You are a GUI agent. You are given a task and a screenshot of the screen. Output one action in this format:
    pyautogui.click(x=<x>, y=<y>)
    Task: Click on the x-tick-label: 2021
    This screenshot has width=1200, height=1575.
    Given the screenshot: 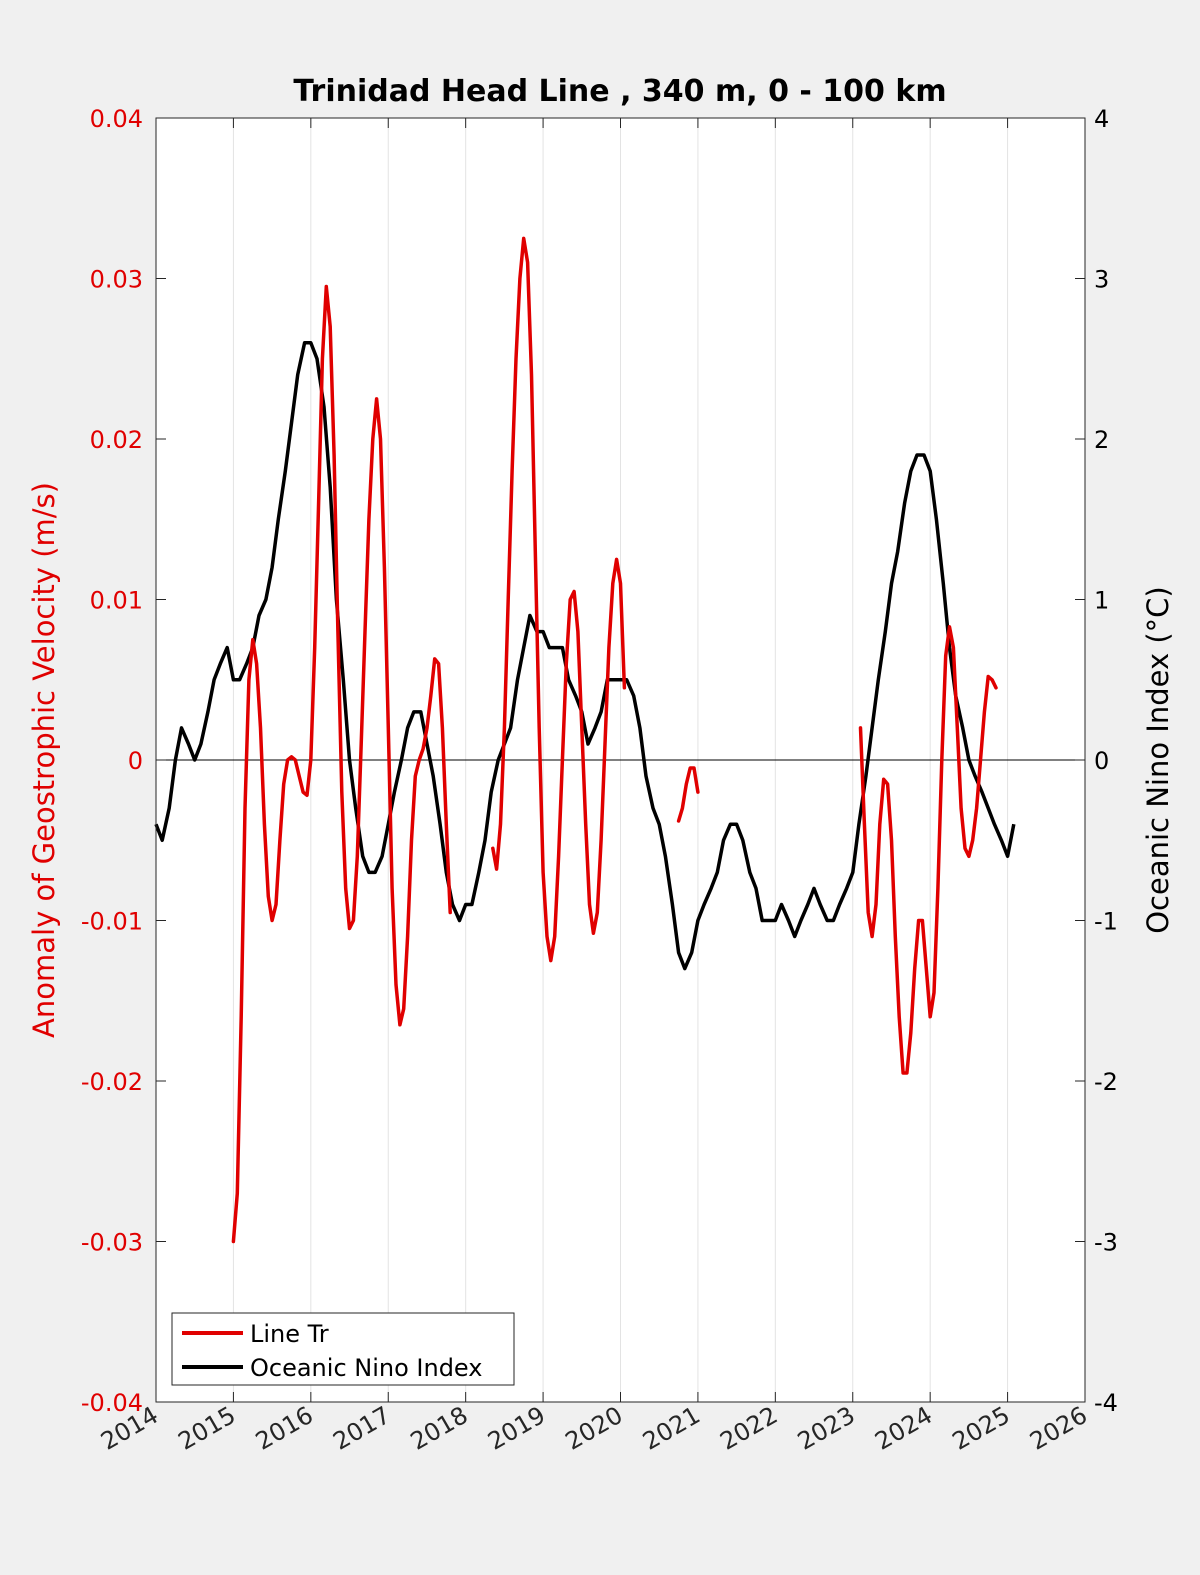 What is the action you would take?
    pyautogui.click(x=671, y=1428)
    